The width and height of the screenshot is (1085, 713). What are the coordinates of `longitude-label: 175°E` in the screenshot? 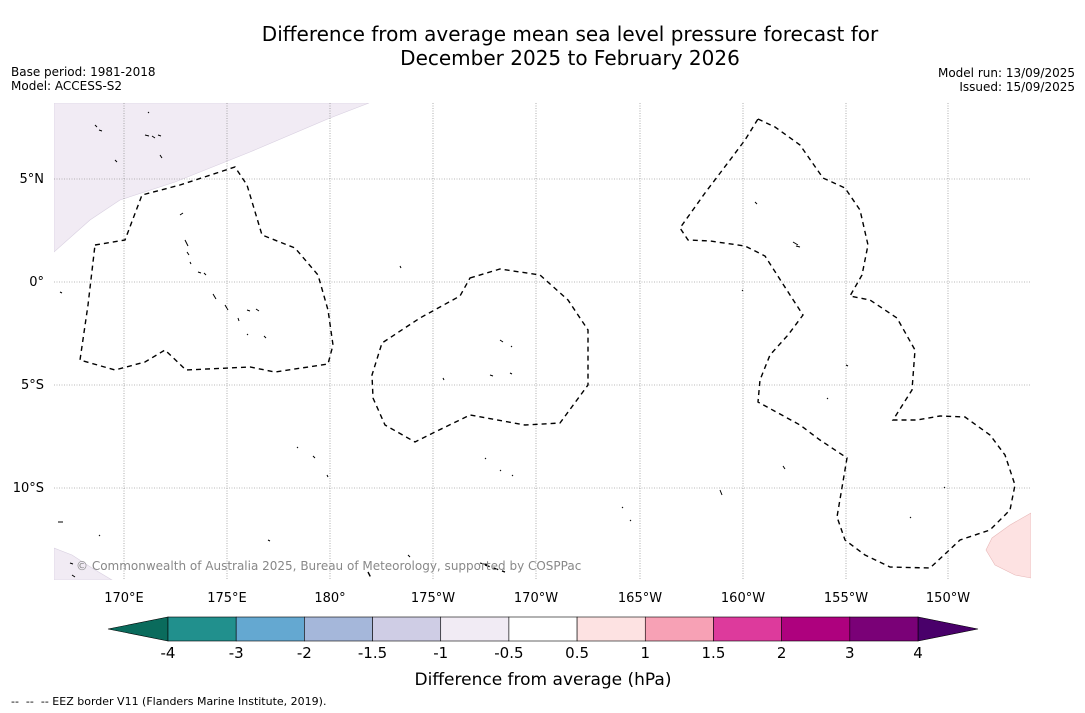 It's located at (227, 598).